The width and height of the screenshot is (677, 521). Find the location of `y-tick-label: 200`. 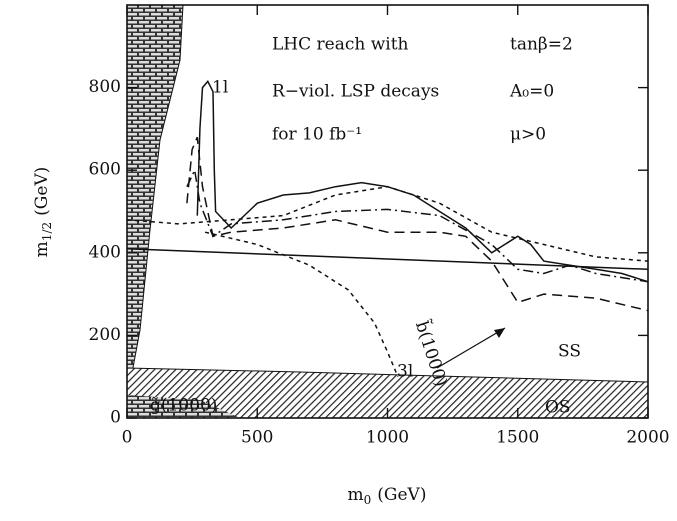

y-tick-label: 200 is located at coordinates (105, 335).